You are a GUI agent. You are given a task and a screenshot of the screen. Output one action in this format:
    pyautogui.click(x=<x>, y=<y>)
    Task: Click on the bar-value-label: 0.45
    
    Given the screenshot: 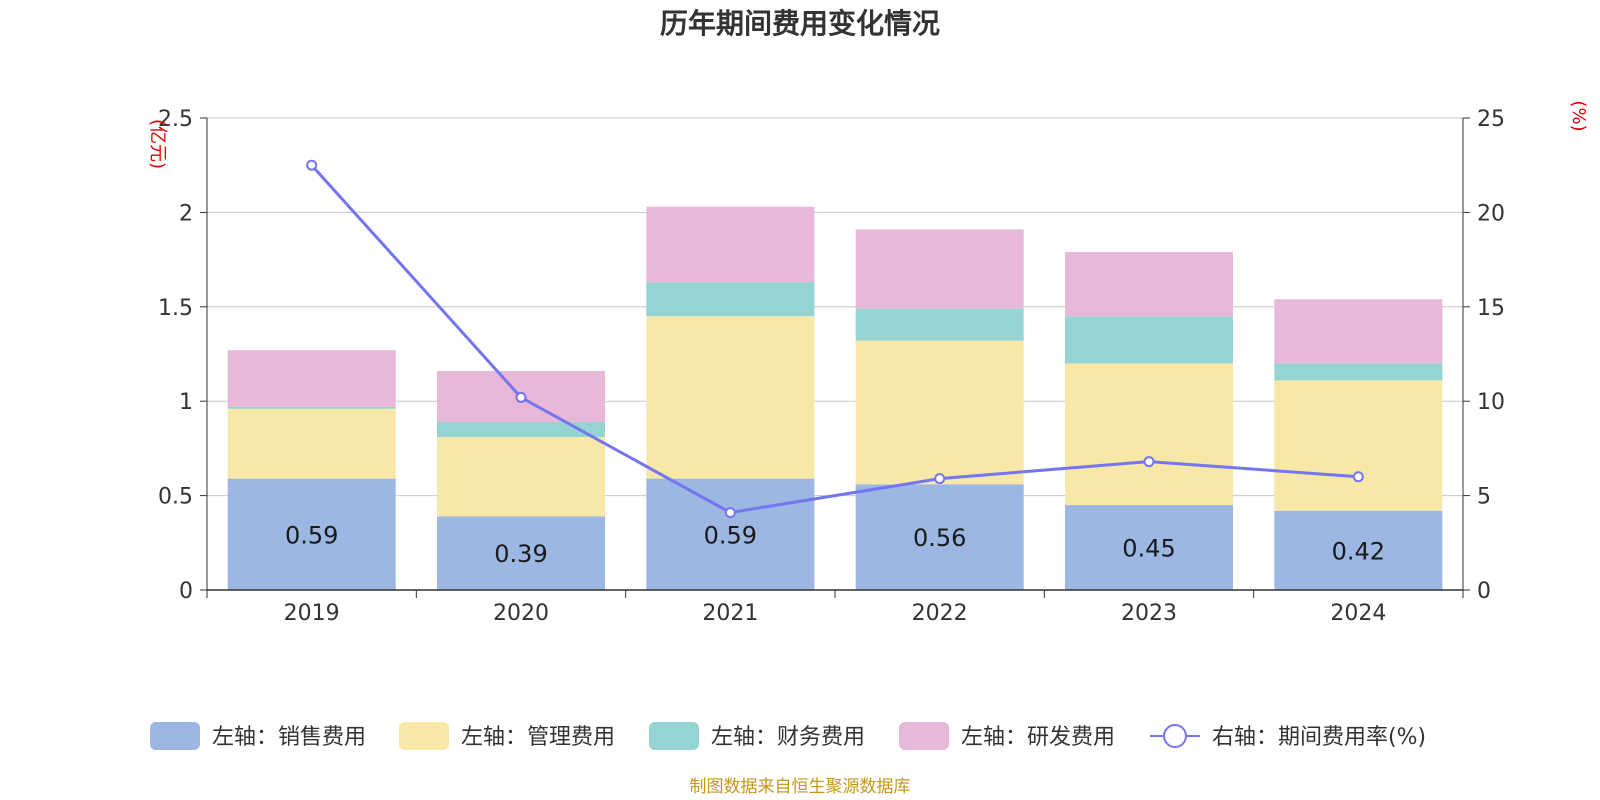 What is the action you would take?
    pyautogui.click(x=1148, y=549)
    